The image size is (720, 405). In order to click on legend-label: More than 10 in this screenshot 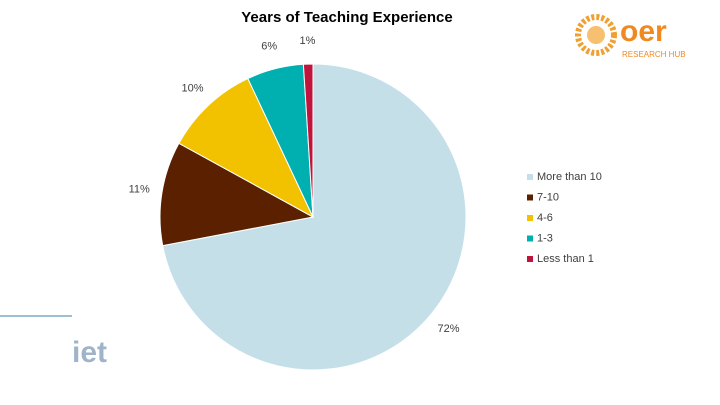, I will do `click(569, 177)`.